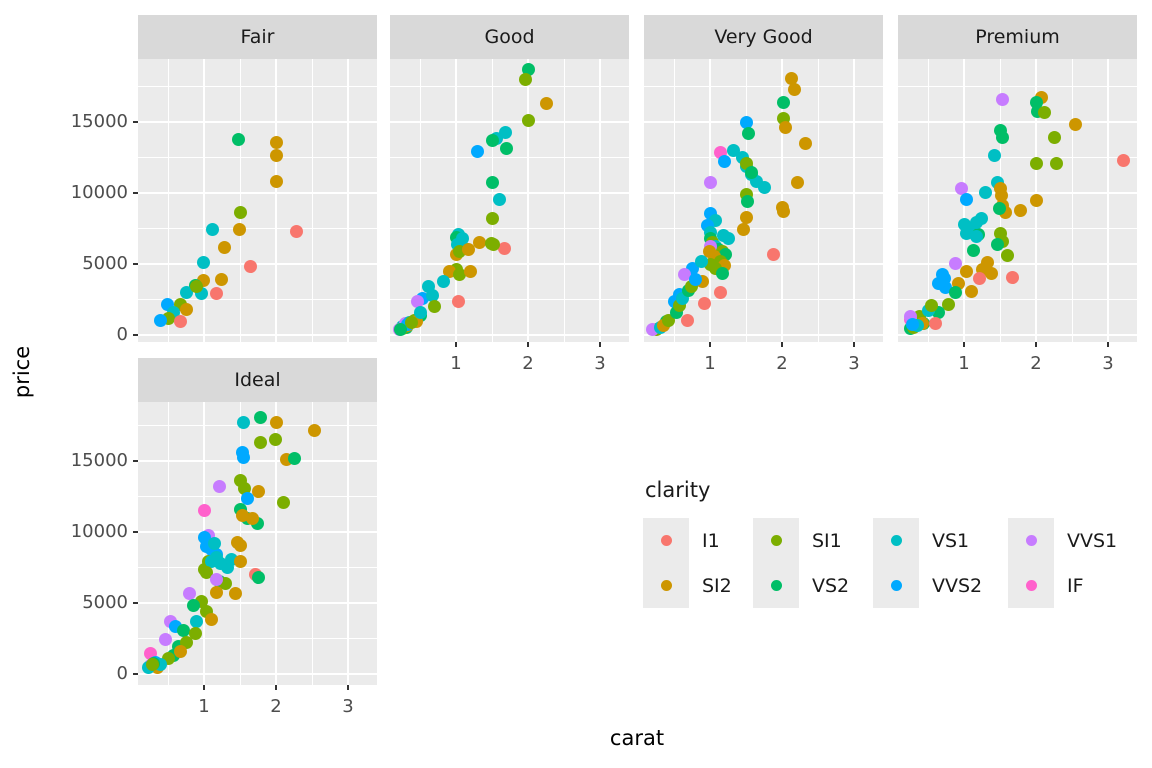 The image size is (1152, 768). What do you see at coordinates (105, 263) in the screenshot?
I see `y-tick-label: 5000` at bounding box center [105, 263].